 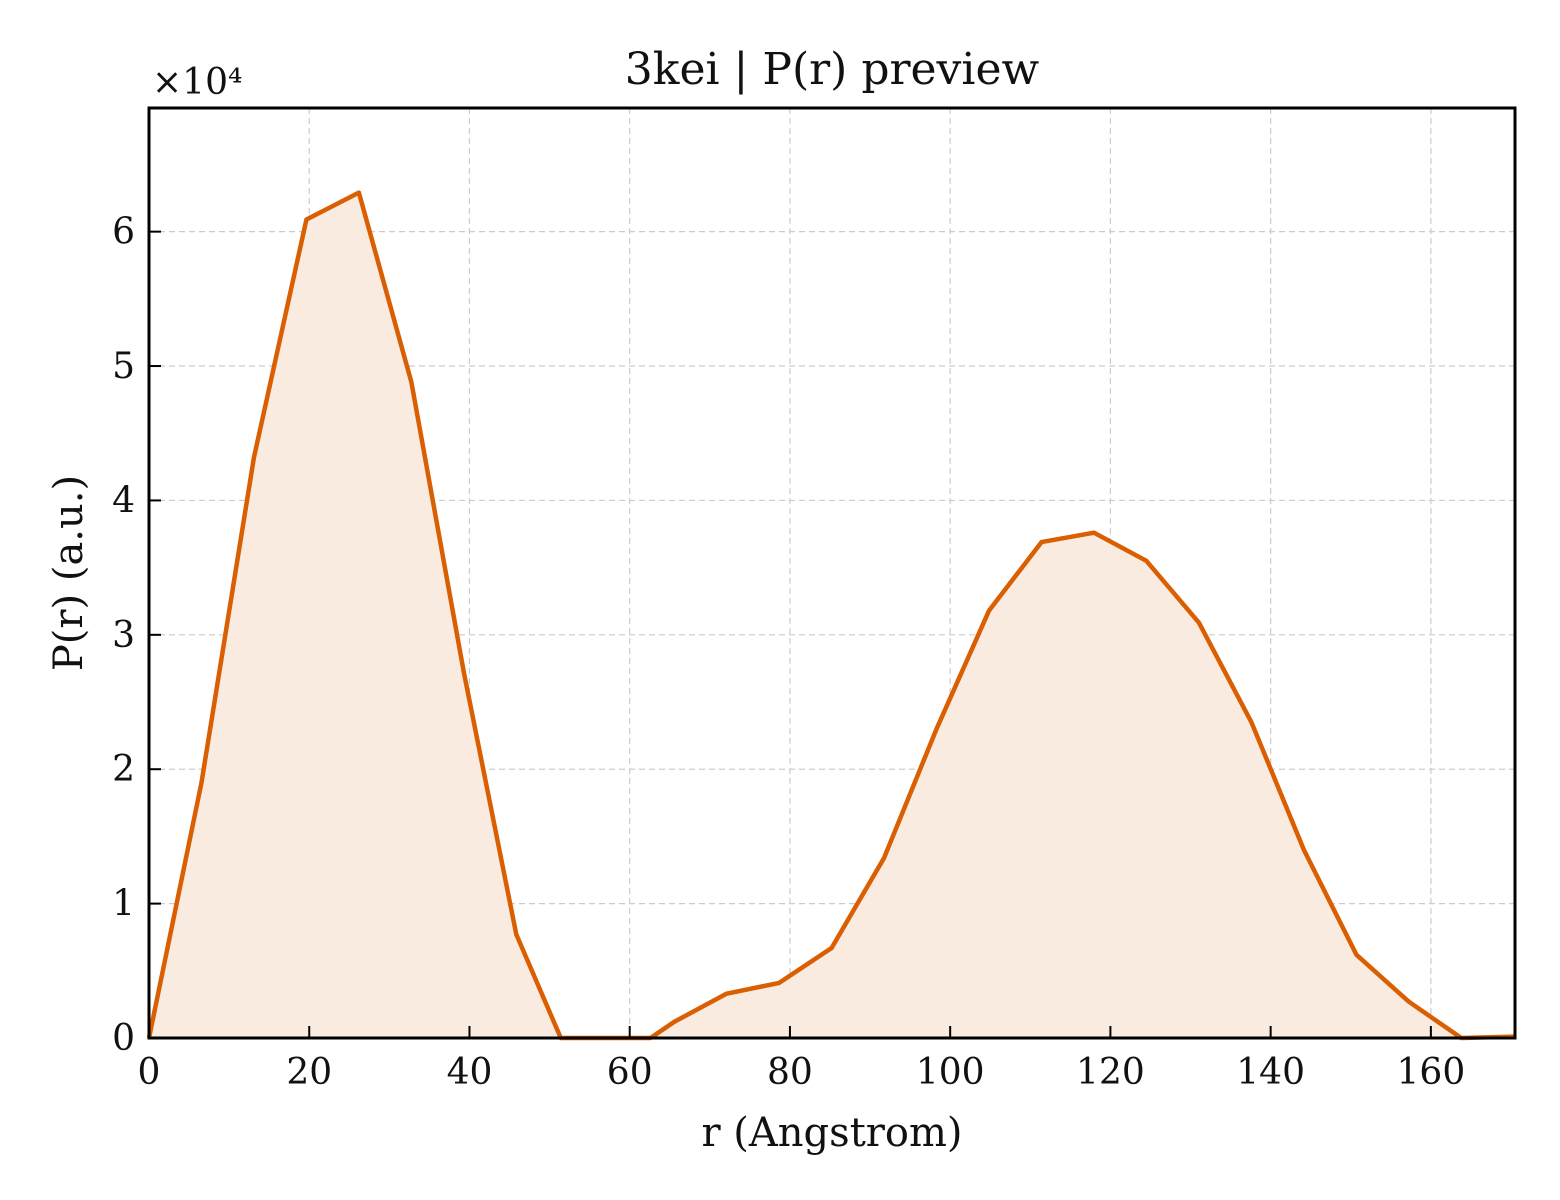 What do you see at coordinates (123, 635) in the screenshot?
I see `y-tick-label: 3` at bounding box center [123, 635].